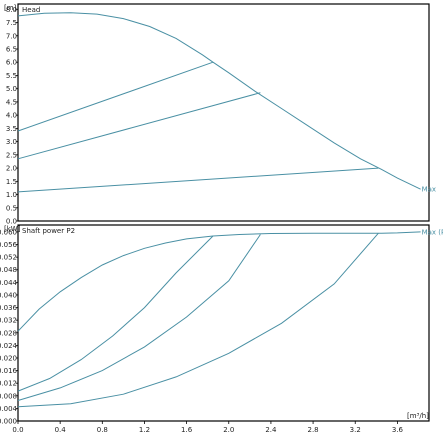  Describe the element at coordinates (11, 23) in the screenshot. I see `y-tick-label: 7.5` at that location.